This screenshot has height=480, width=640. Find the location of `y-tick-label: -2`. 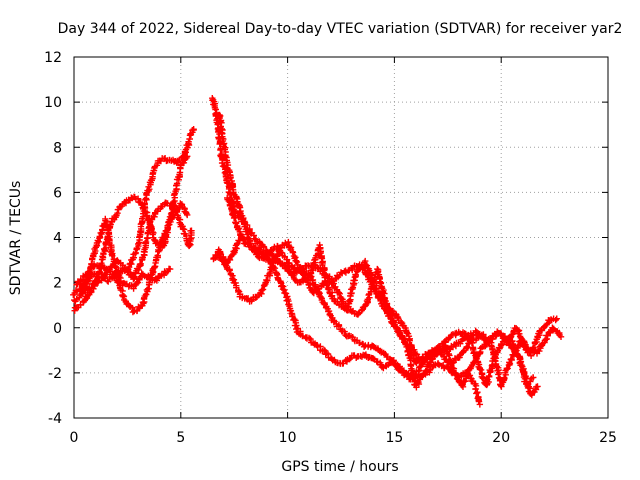

y-tick-label: -2 is located at coordinates (55, 374).